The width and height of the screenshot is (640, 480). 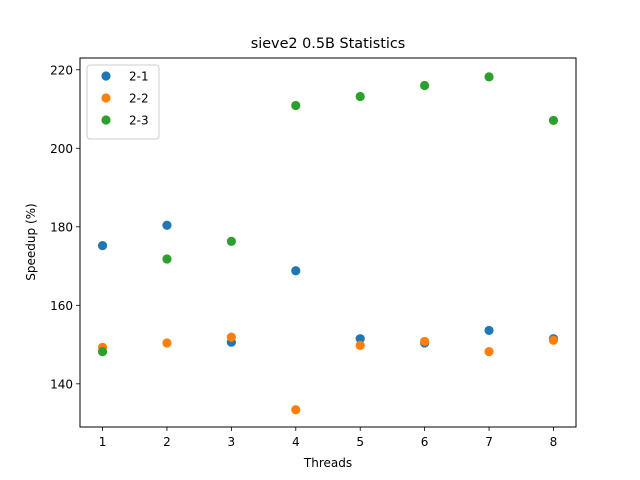 I want to click on chart-title: sieve2 0.5B Statistics, so click(x=328, y=44).